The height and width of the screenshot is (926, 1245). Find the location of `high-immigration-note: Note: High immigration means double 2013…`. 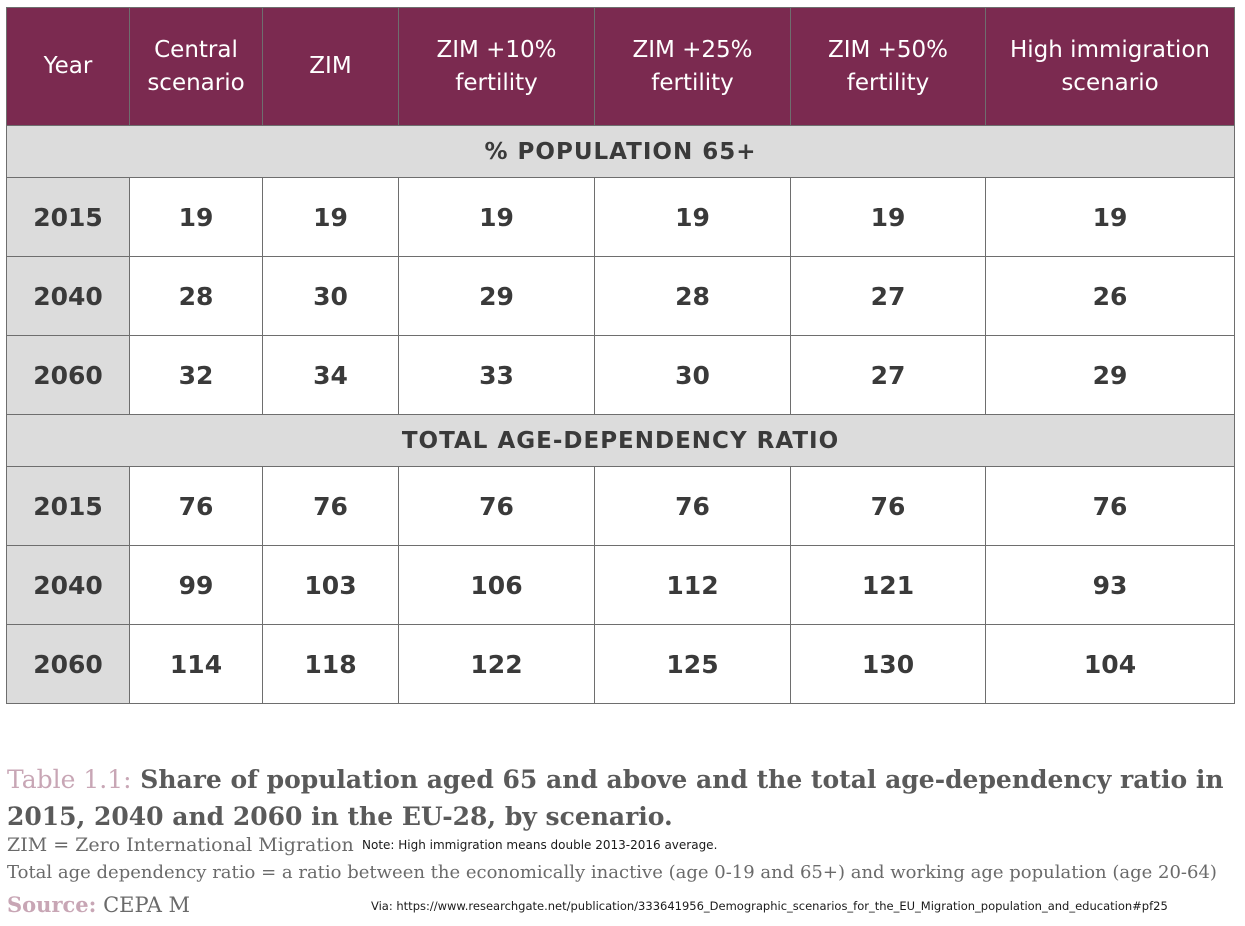

high-immigration-note: Note: High immigration means double 2013… is located at coordinates (540, 845).